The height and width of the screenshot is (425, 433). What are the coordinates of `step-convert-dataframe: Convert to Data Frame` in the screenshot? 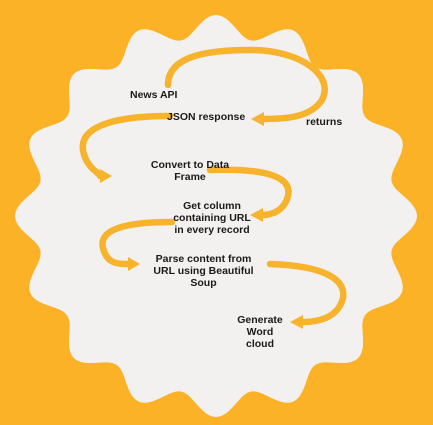 It's located at (190, 171).